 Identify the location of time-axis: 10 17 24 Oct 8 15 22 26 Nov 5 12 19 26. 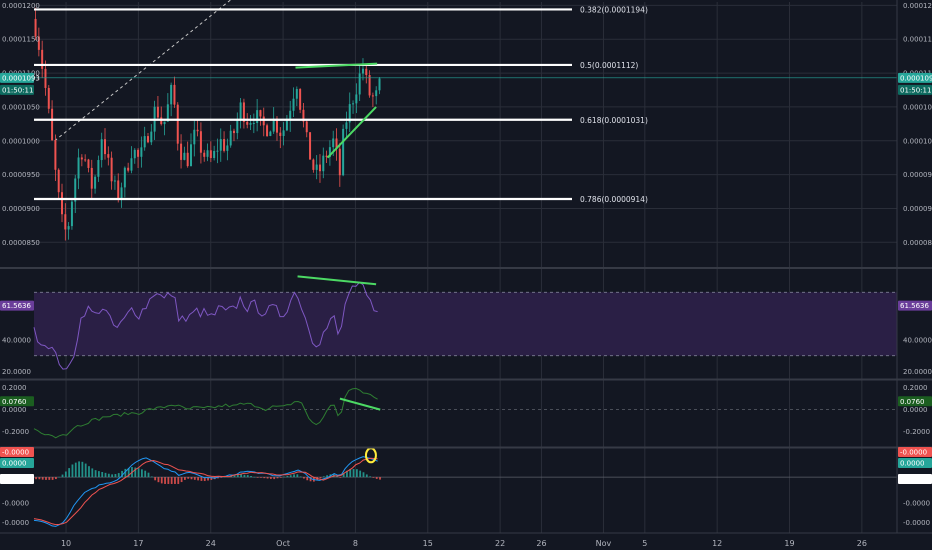
(464, 543).